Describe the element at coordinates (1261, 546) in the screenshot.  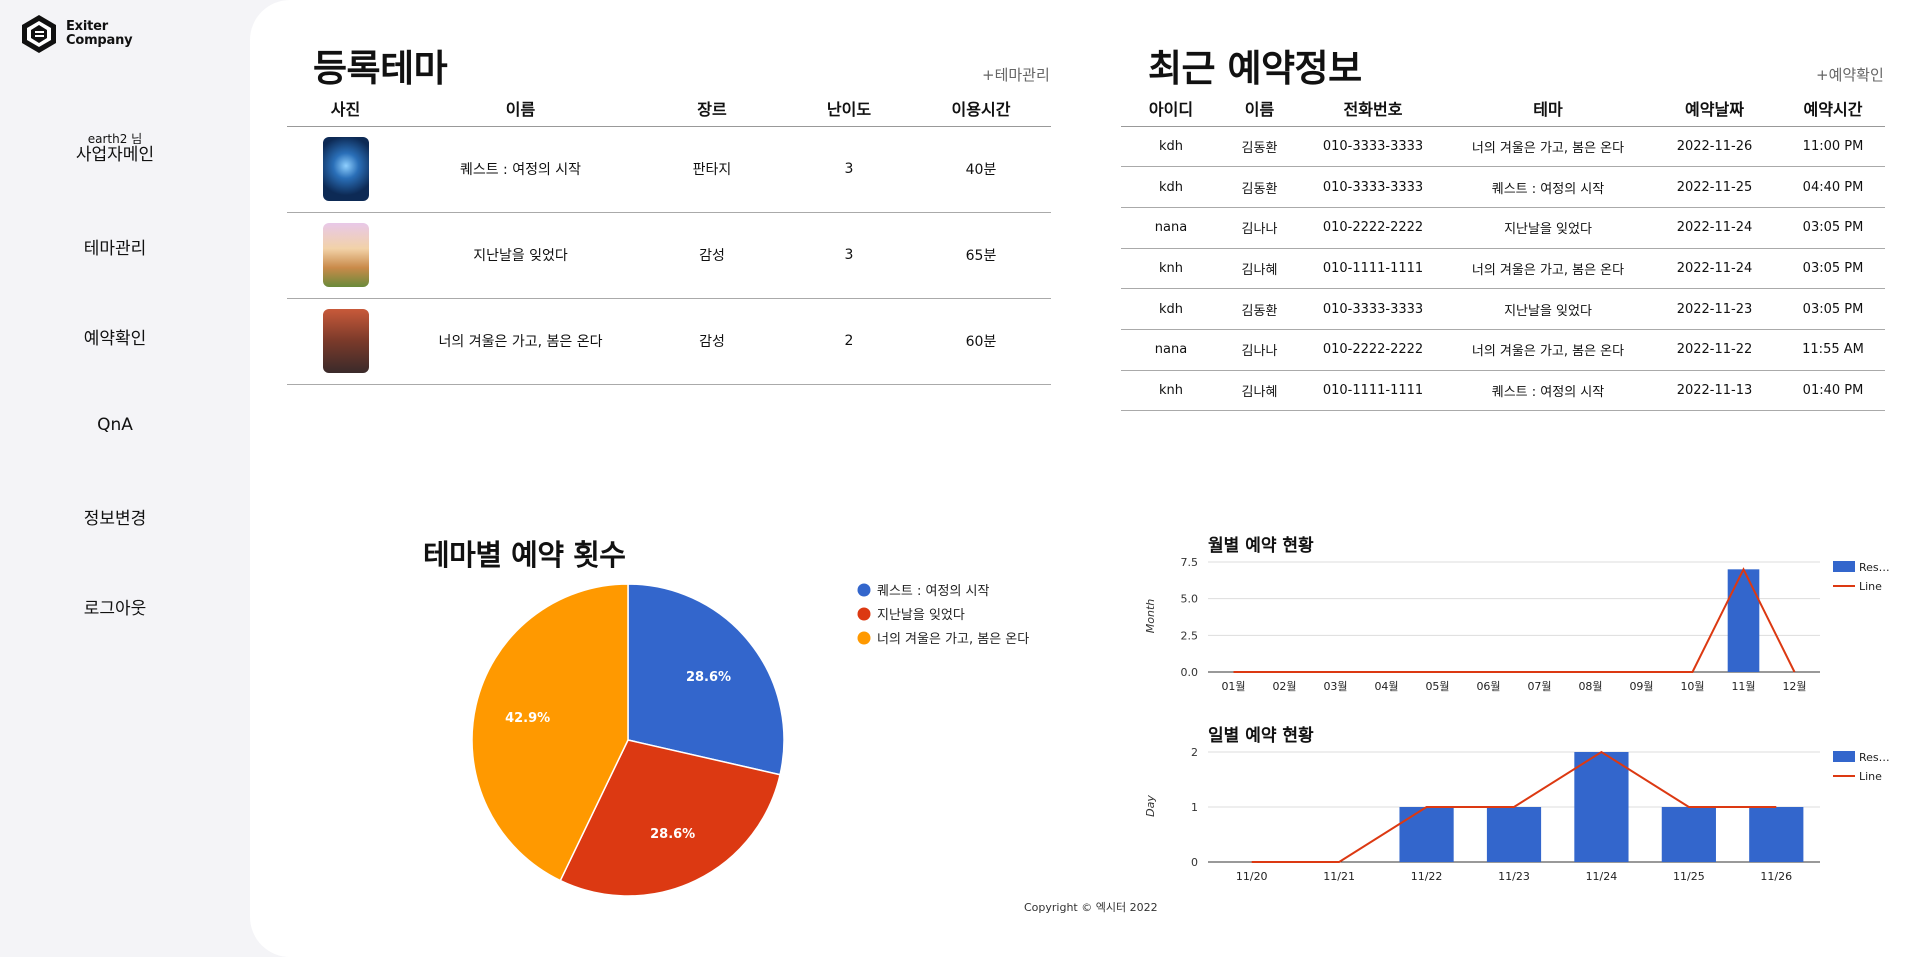
I see `monthly-chart-title: 월별 예약 현황` at that location.